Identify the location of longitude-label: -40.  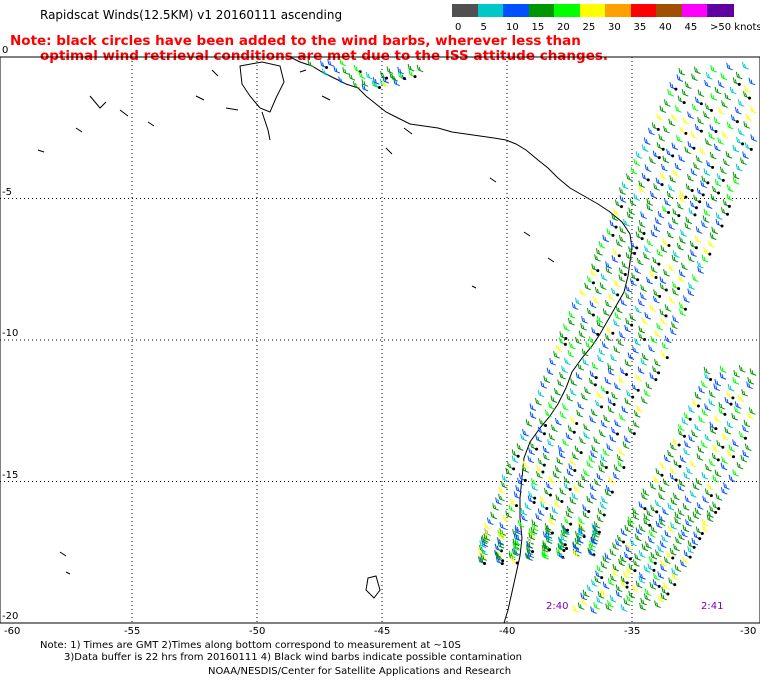
(507, 631).